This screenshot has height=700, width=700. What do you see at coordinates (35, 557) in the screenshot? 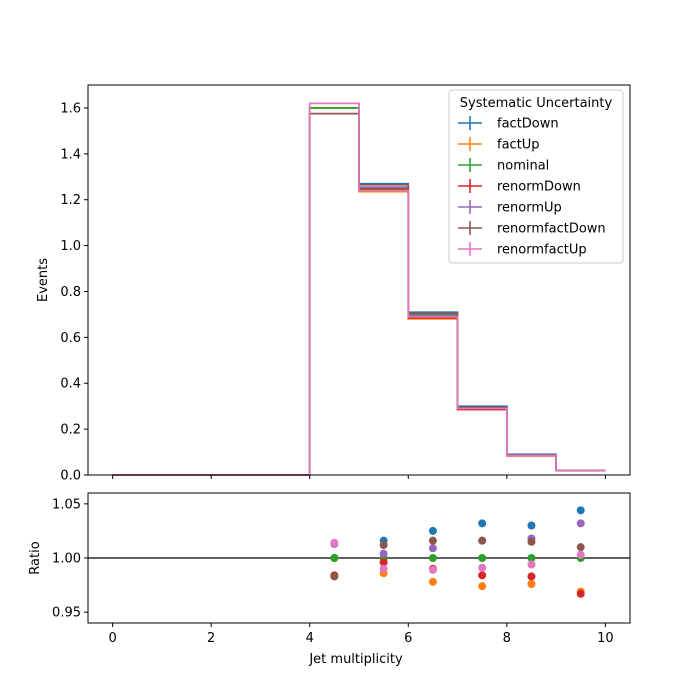
I see `bottom-y-axis-label: Ratio` at bounding box center [35, 557].